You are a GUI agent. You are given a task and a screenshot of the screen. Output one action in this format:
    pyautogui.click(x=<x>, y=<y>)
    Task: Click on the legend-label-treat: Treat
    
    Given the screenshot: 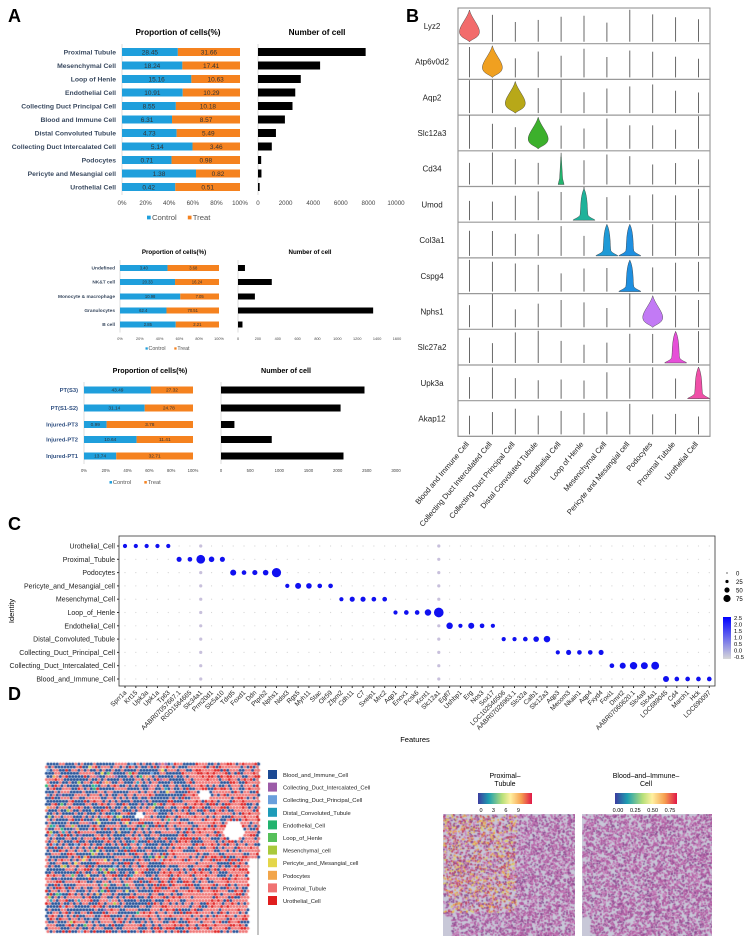 What is the action you would take?
    pyautogui.click(x=154, y=483)
    